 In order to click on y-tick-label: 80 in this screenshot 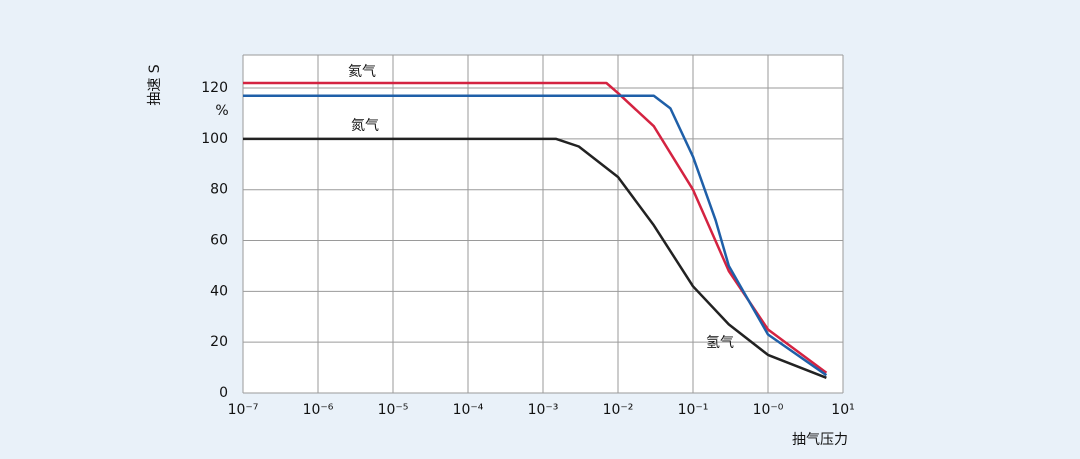, I will do `click(219, 190)`.